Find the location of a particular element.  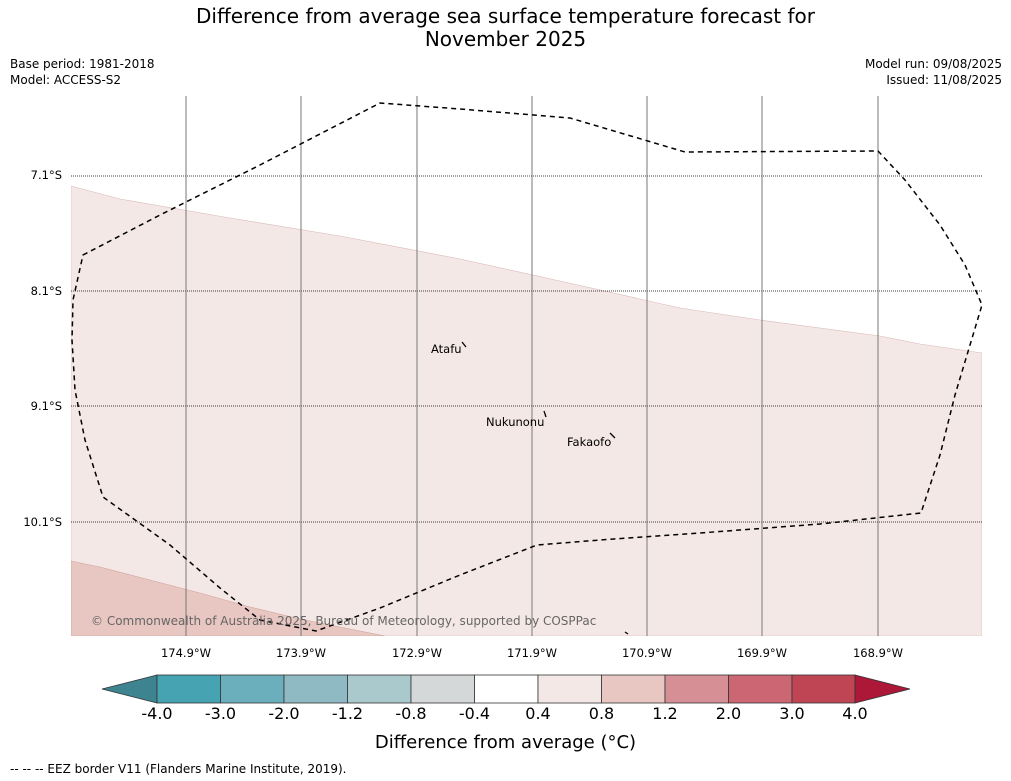

colorbar-tick: 3.0 is located at coordinates (792, 713).